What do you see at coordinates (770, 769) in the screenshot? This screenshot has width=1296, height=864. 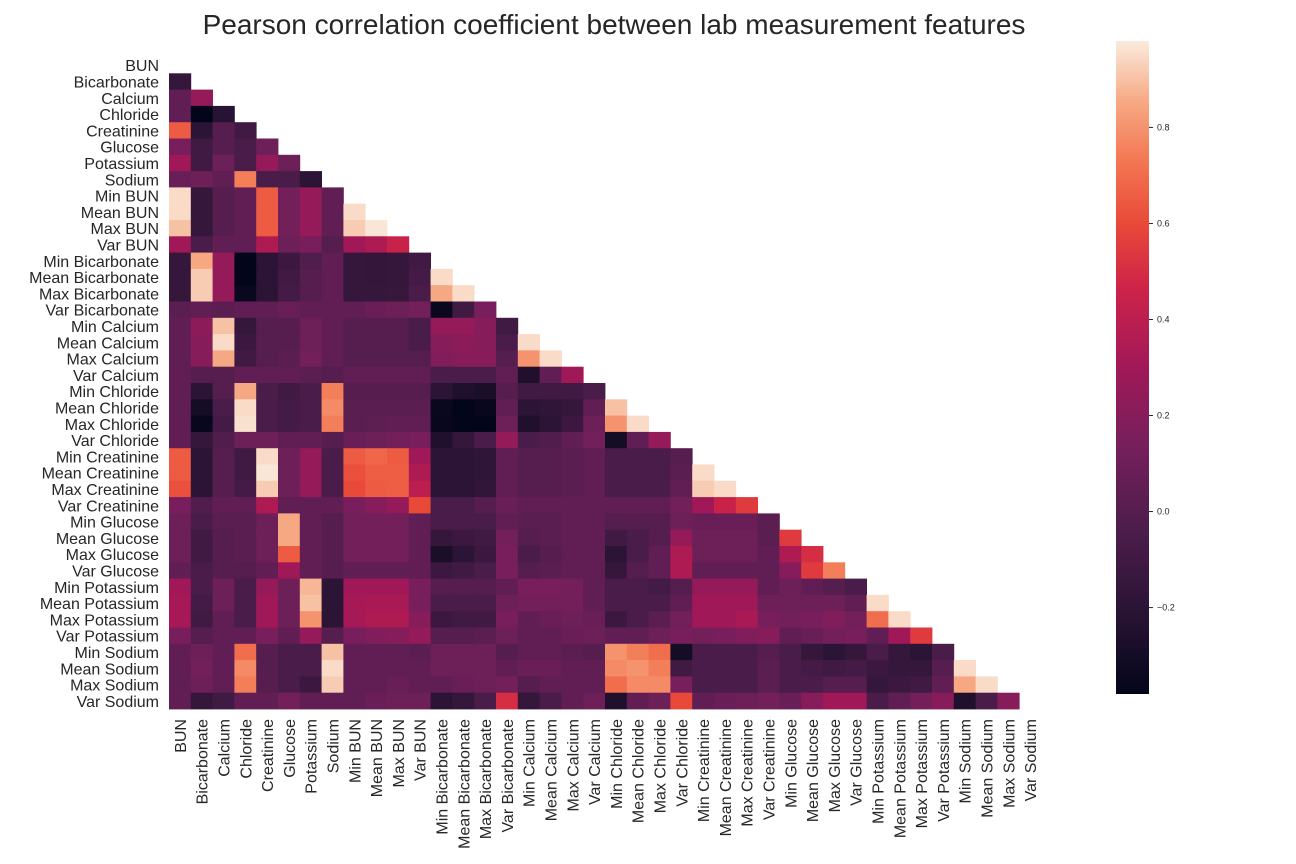 I see `x-tick-label: Var Creatinine` at bounding box center [770, 769].